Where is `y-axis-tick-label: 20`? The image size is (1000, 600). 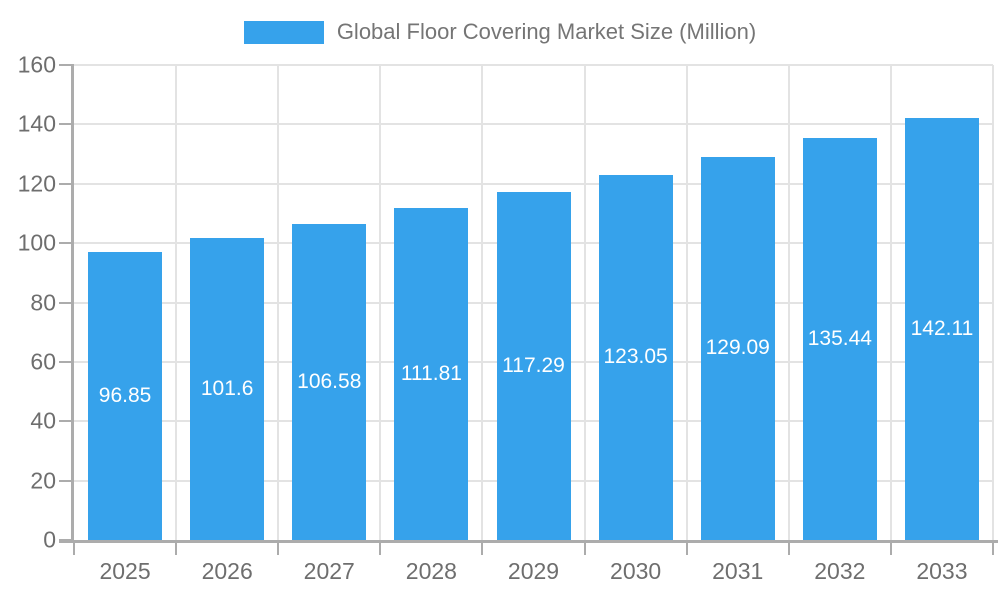 y-axis-tick-label: 20 is located at coordinates (43, 480).